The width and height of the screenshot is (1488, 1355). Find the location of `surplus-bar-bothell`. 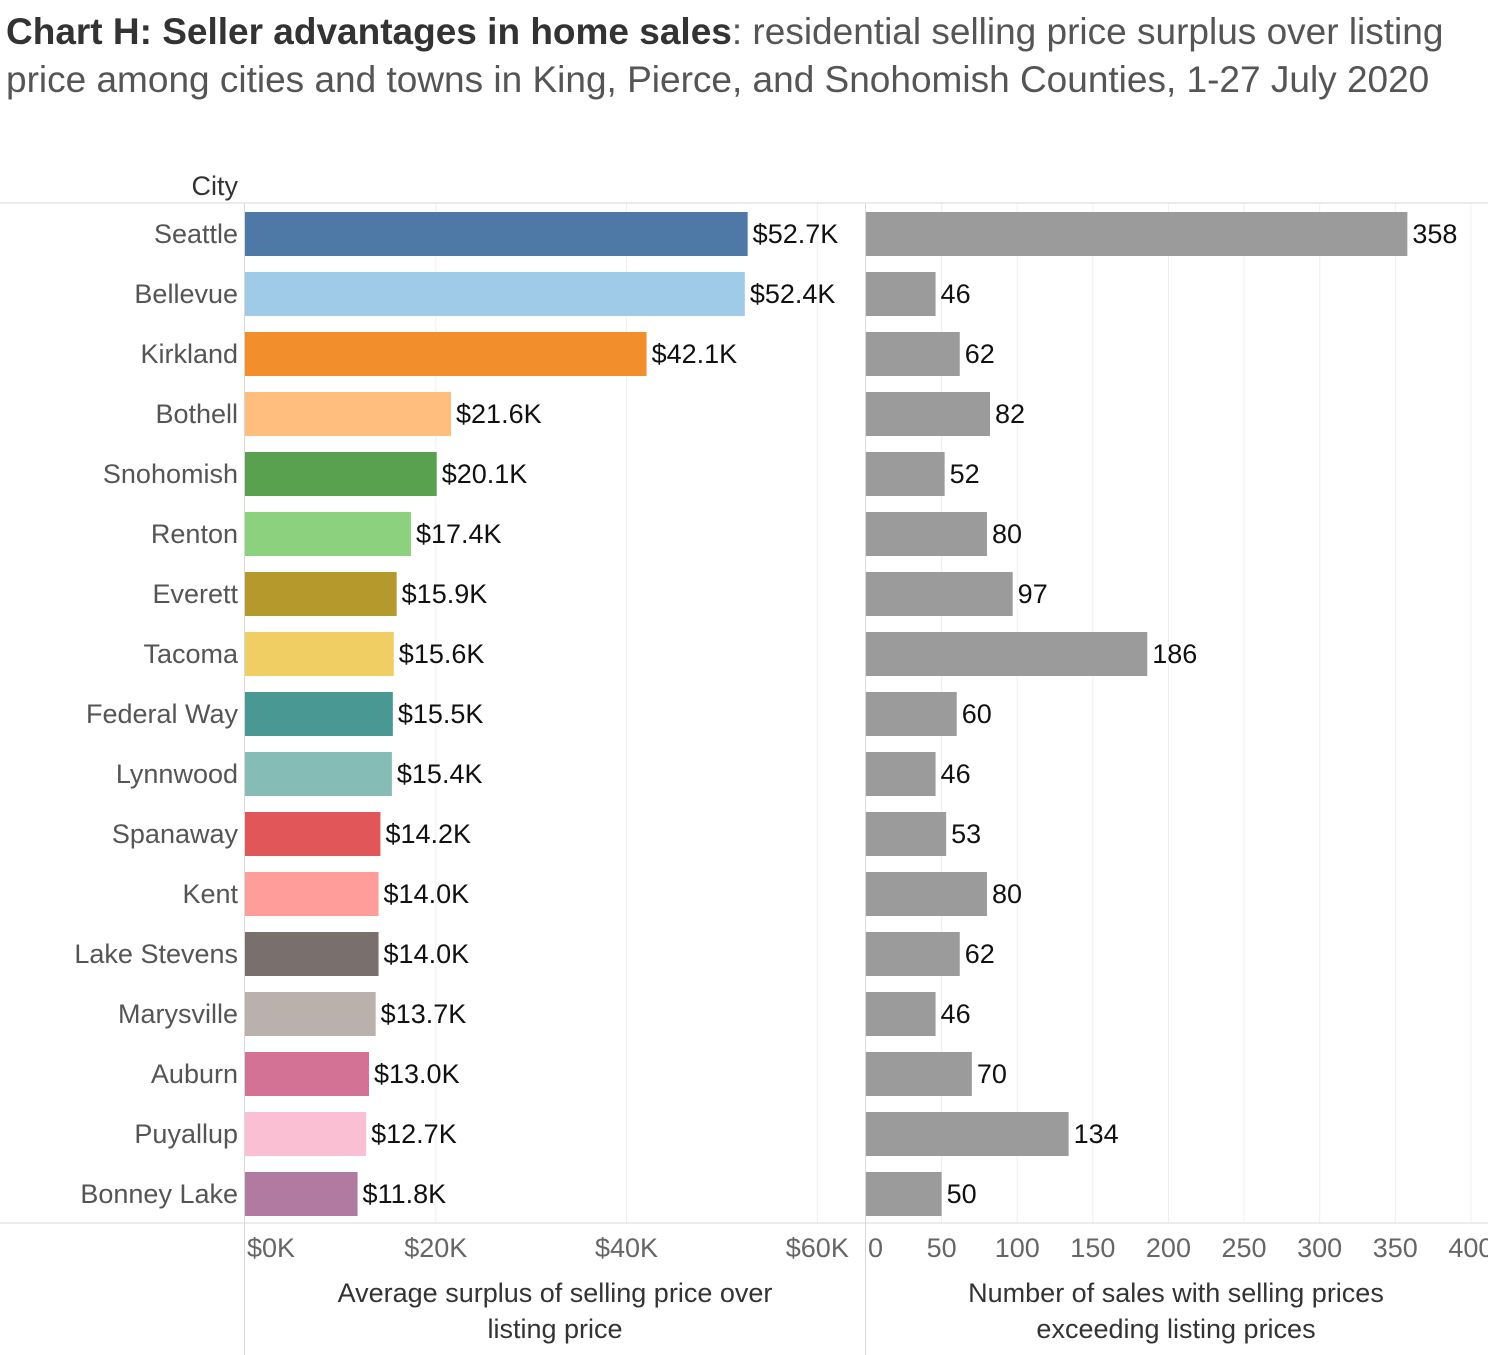

surplus-bar-bothell is located at coordinates (348, 414).